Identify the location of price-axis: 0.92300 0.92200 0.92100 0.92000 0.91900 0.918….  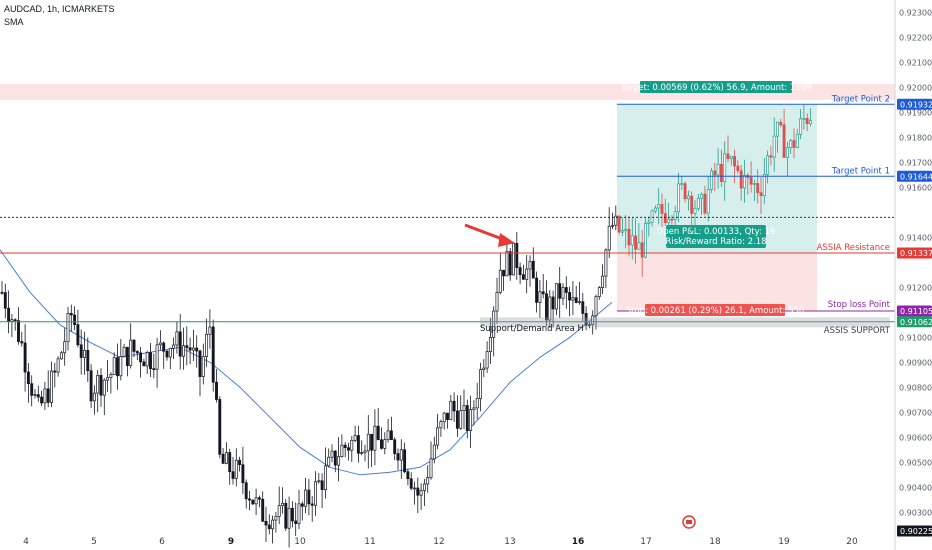
(913, 275).